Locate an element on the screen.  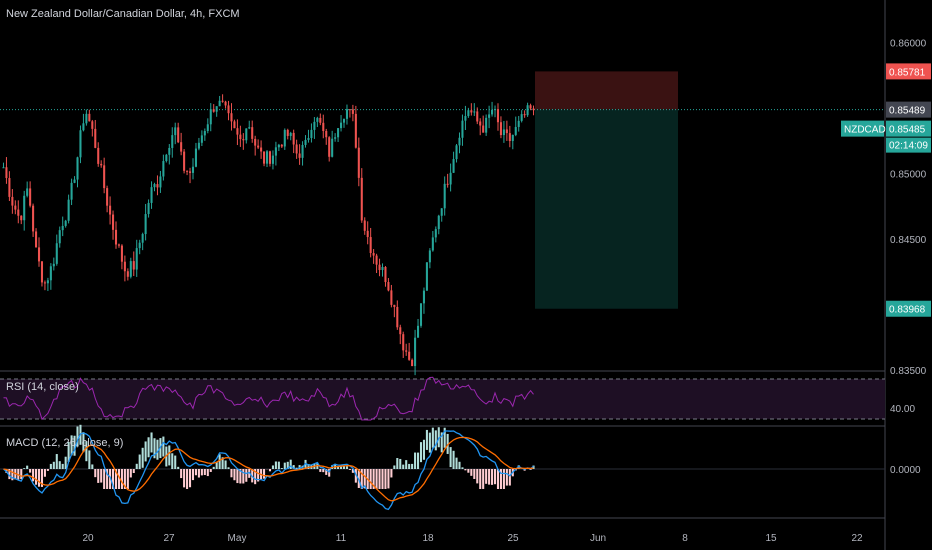
stop-loss-price-tag: 0.85781 is located at coordinates (907, 72).